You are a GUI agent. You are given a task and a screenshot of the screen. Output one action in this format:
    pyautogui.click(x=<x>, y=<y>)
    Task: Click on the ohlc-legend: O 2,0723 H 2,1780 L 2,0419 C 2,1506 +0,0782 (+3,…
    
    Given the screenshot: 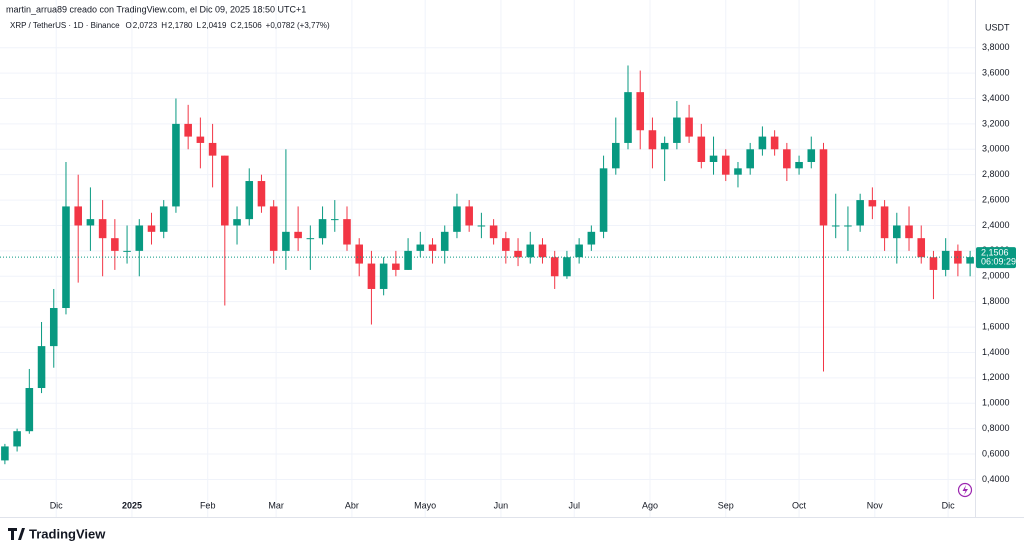 What is the action you would take?
    pyautogui.click(x=228, y=25)
    